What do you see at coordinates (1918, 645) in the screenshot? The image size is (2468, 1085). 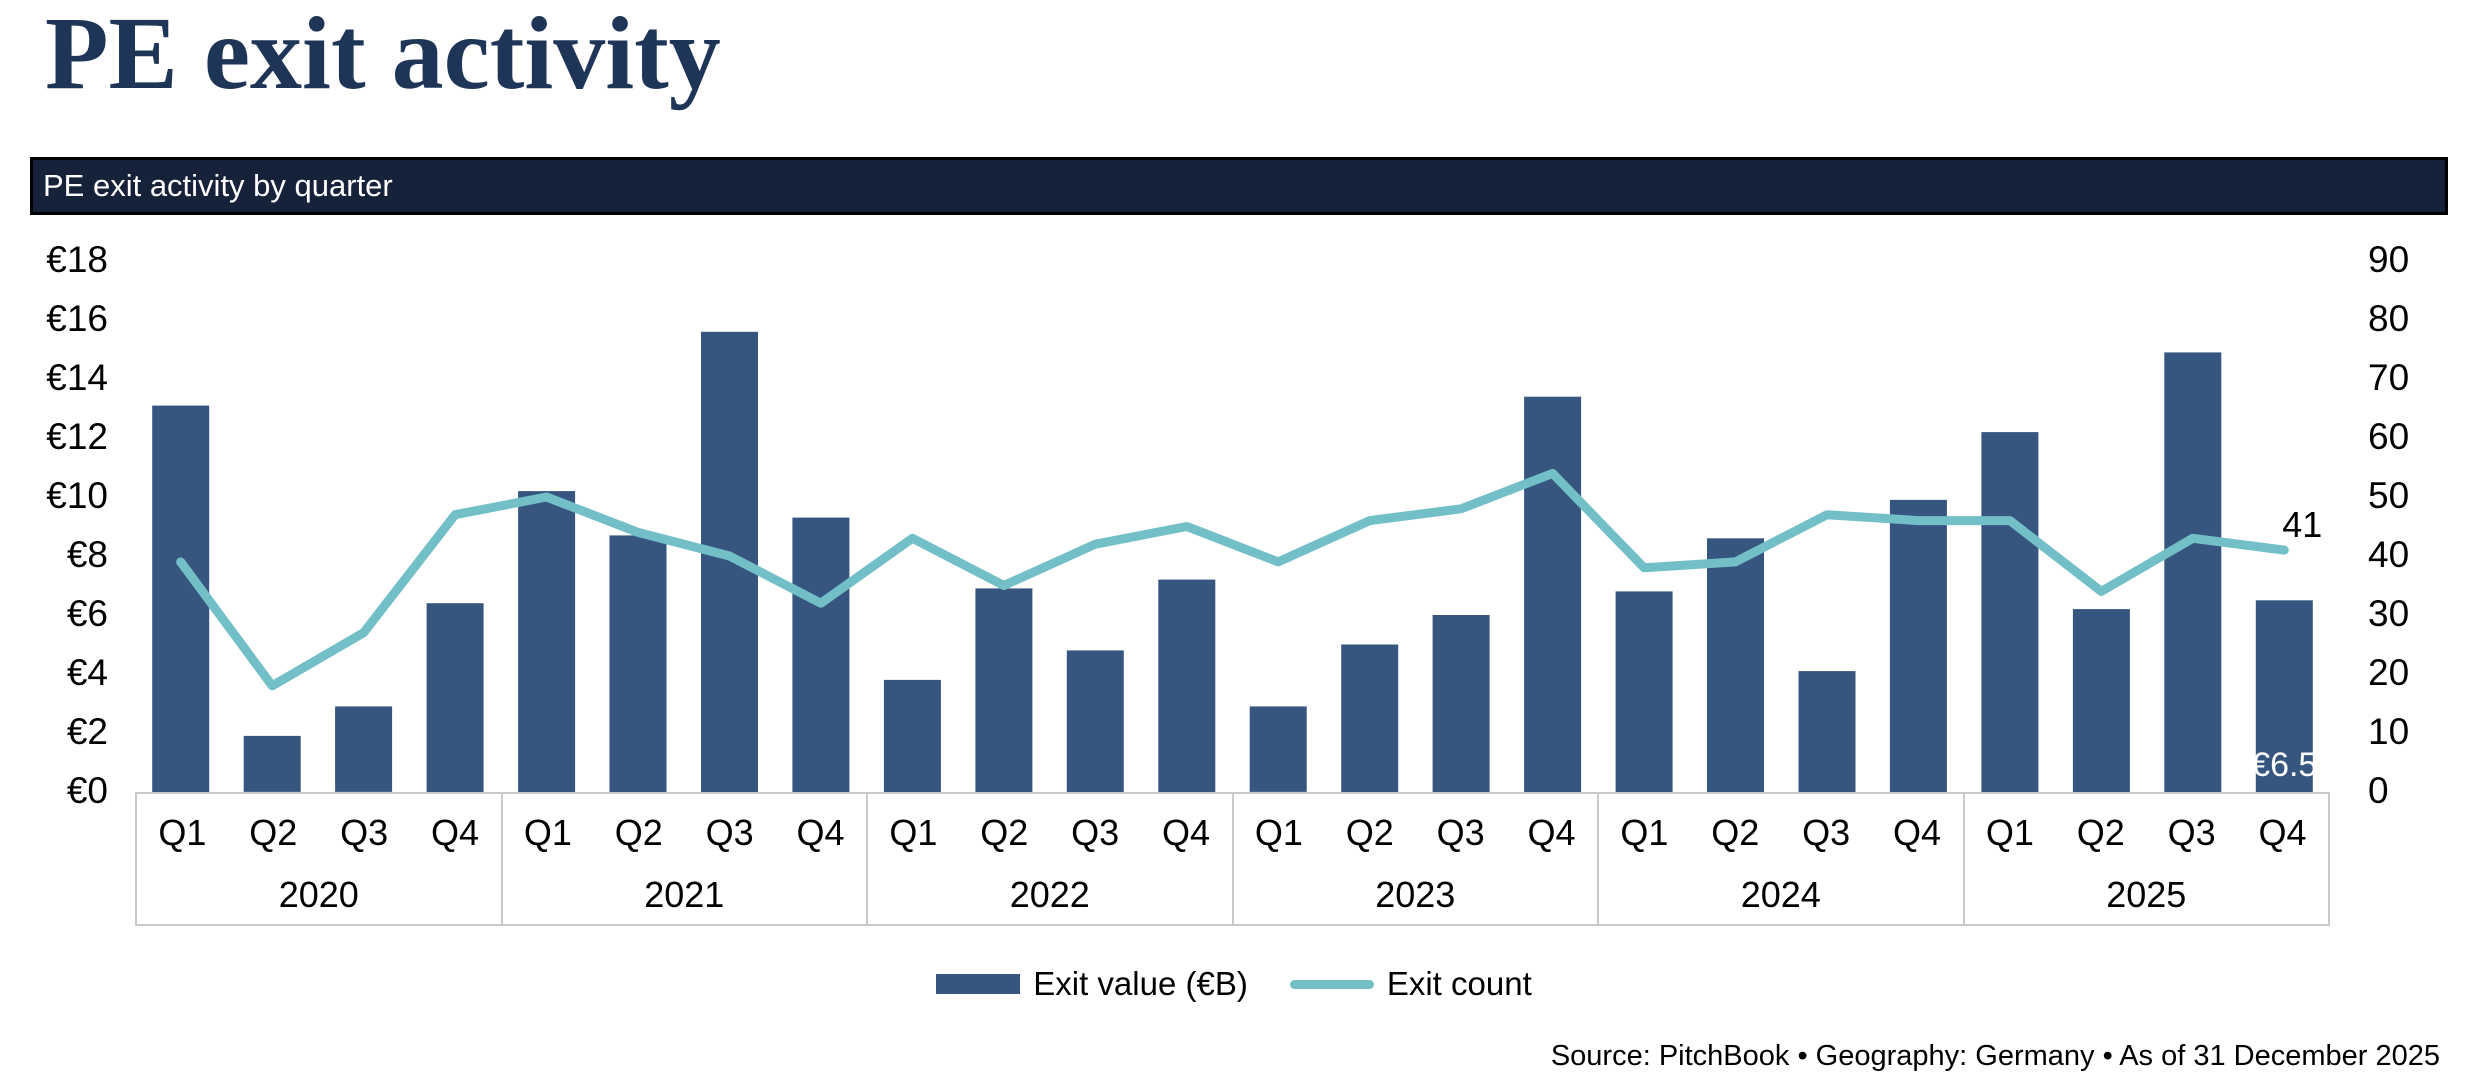 I see `bar-2024-Q4` at bounding box center [1918, 645].